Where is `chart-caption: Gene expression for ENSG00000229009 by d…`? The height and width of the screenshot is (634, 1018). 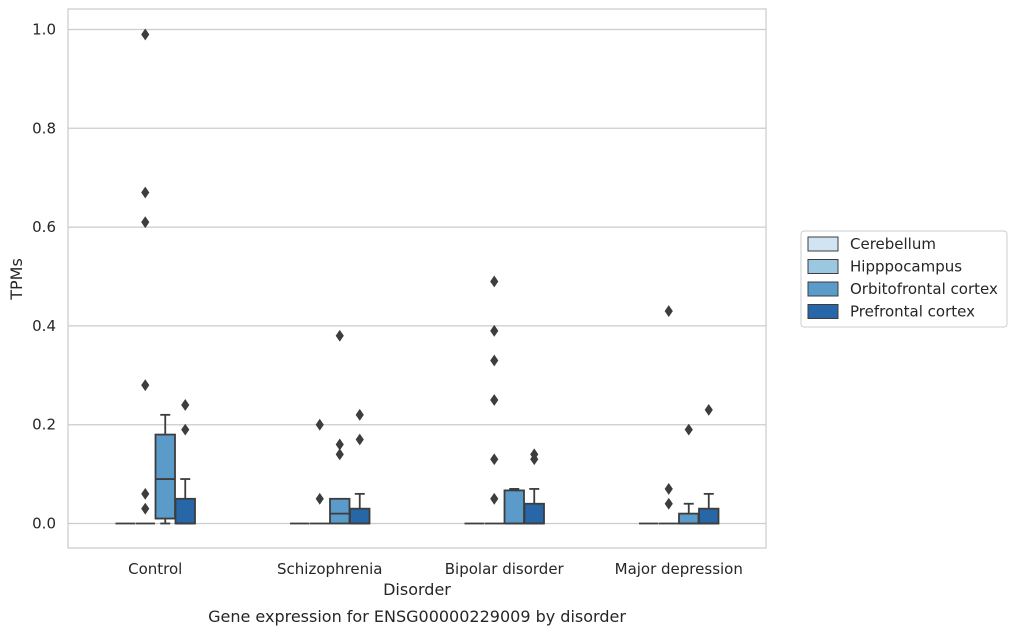
chart-caption: Gene expression for ENSG00000229009 by d… is located at coordinates (417, 616).